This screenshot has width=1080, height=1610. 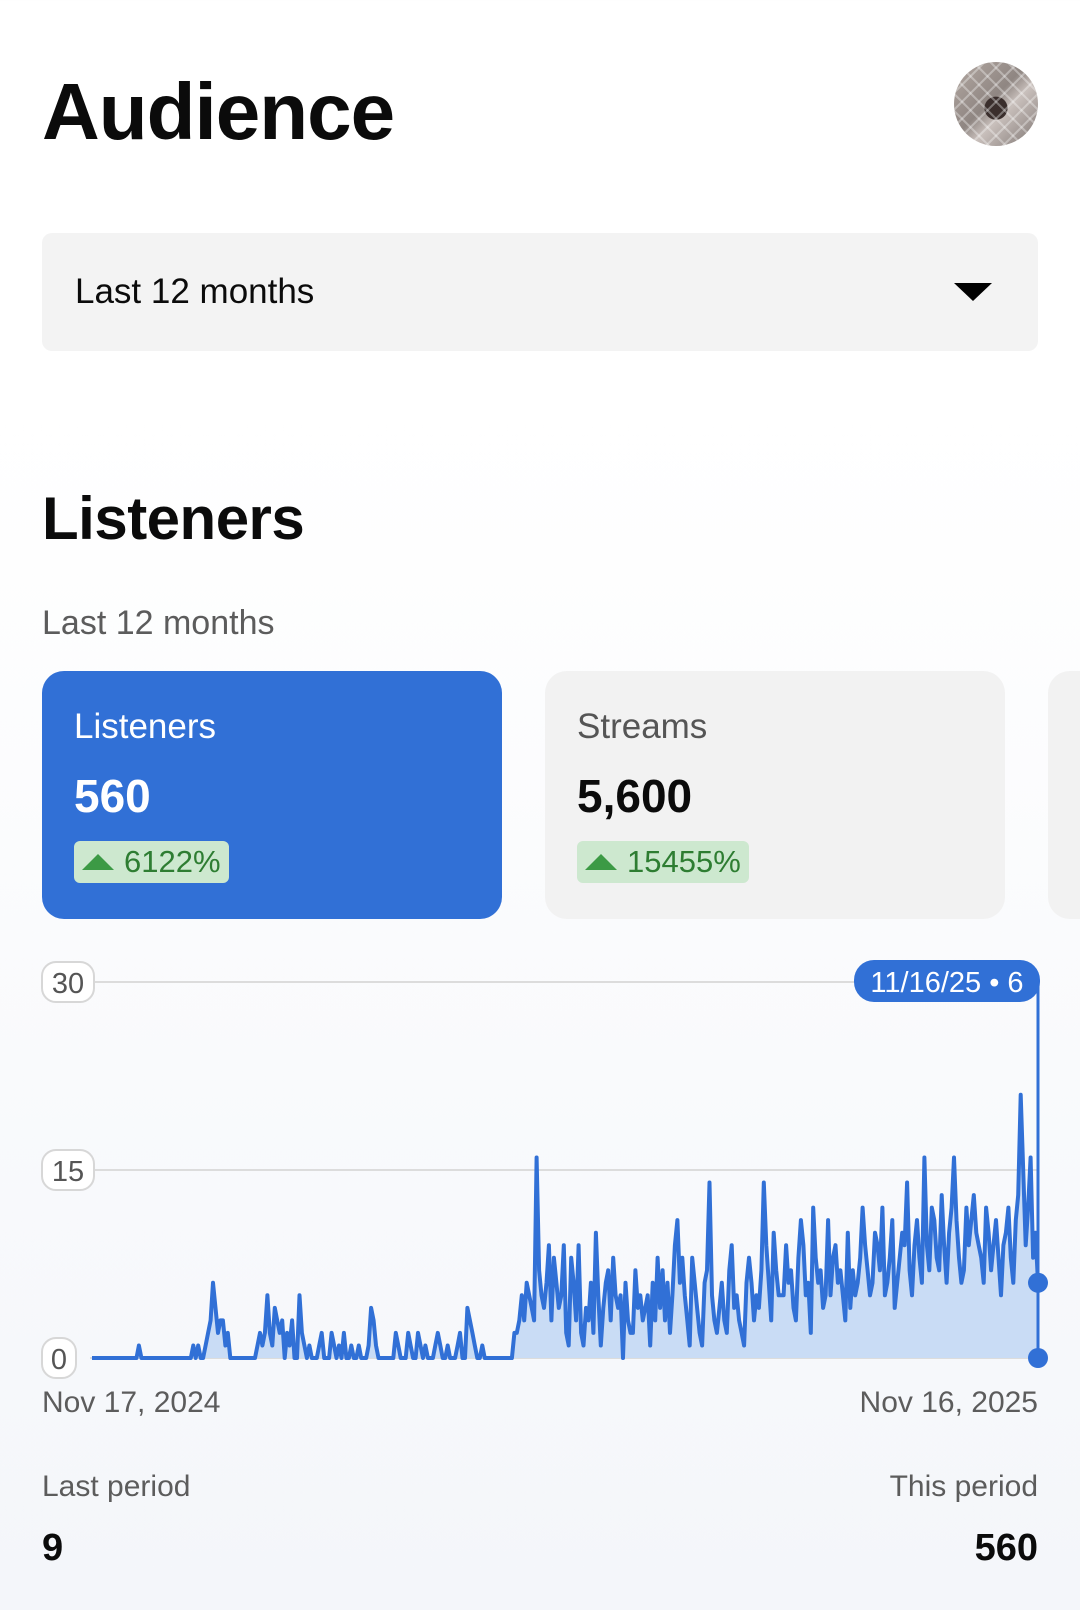 I want to click on change-badge: 6122%, so click(x=151, y=862).